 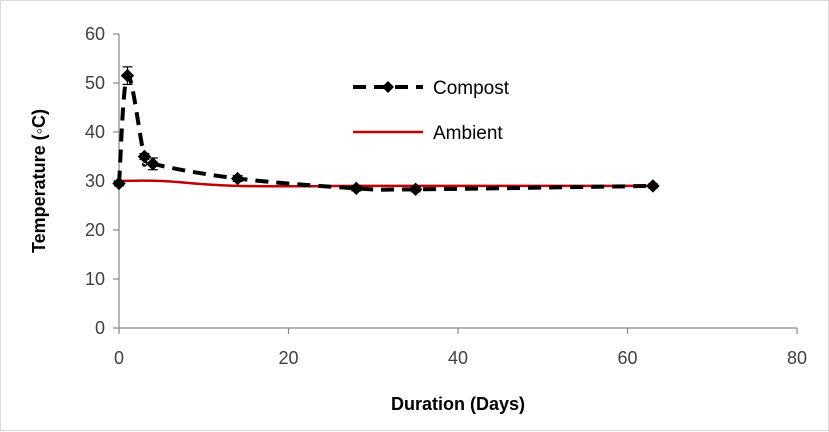 What do you see at coordinates (388, 87) in the screenshot?
I see `legend-marker-compost` at bounding box center [388, 87].